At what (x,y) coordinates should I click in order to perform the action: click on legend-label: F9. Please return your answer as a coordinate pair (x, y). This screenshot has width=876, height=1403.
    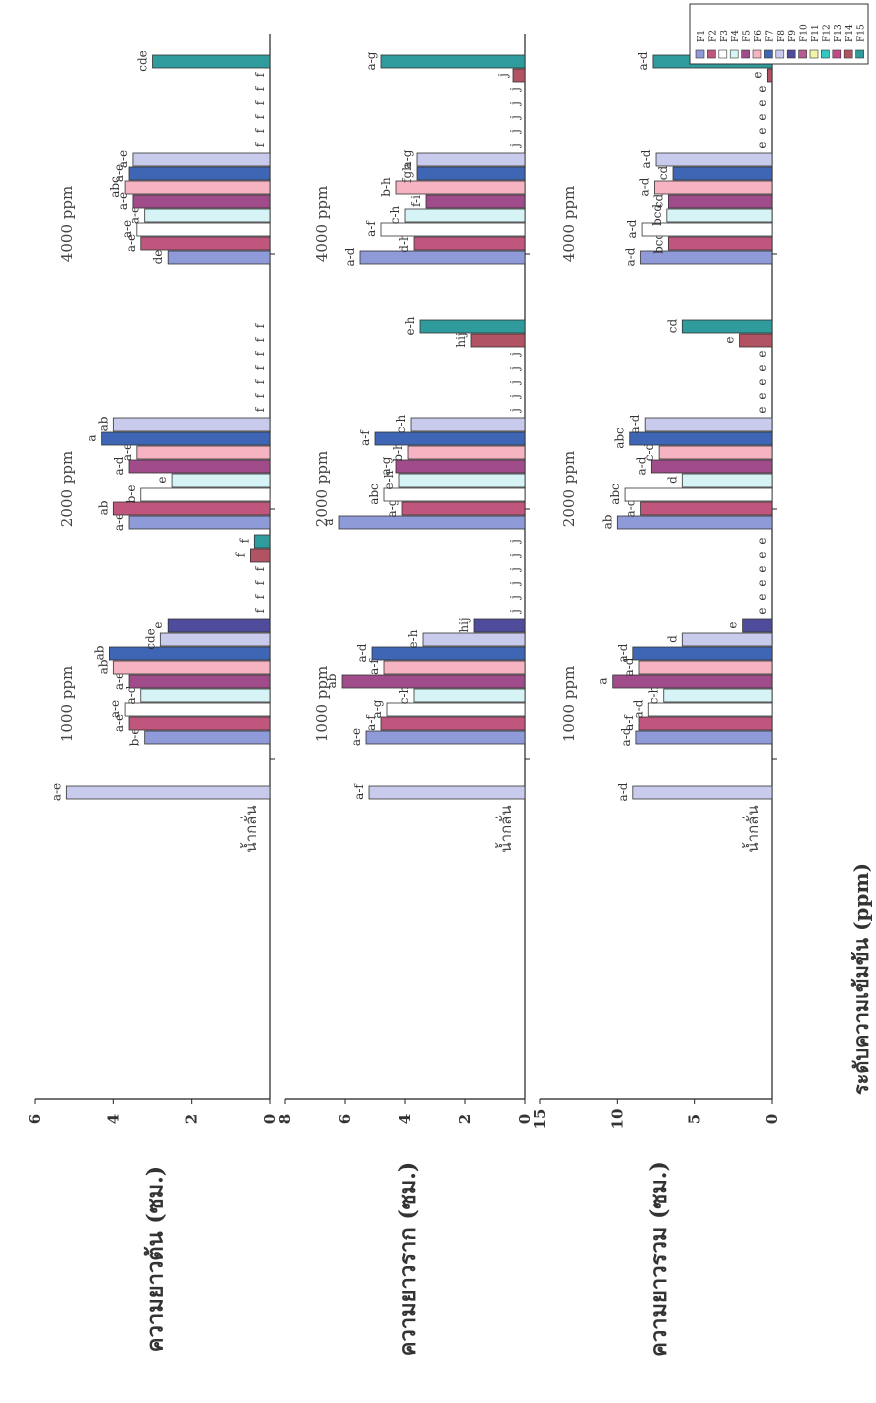
    Looking at the image, I should click on (793, 36).